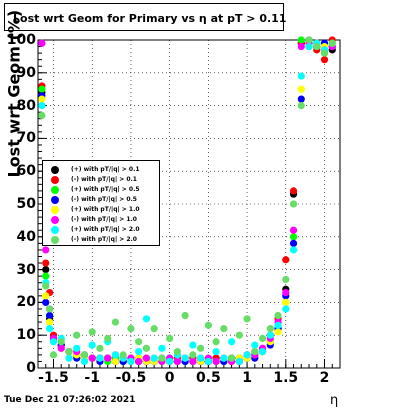 Image resolution: width=400 pixels, height=409 pixels. I want to click on legend-label: (-) with pT/|q| > 0.1, so click(104, 179).